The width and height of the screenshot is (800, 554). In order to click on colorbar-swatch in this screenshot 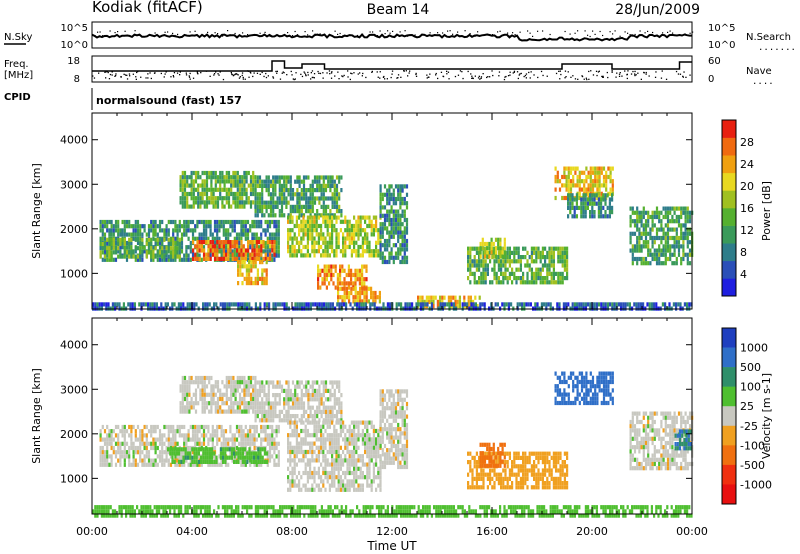, I will do `click(729, 199)`.